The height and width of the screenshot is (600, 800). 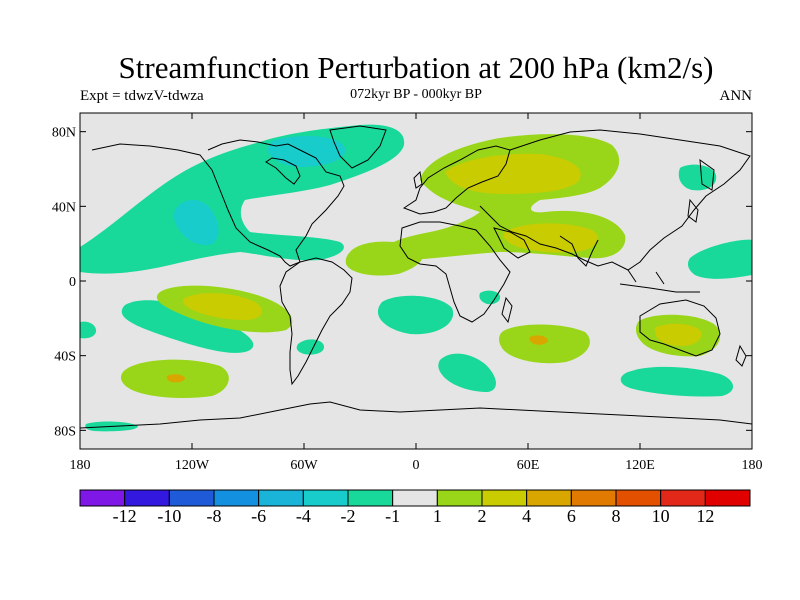 What do you see at coordinates (348, 516) in the screenshot?
I see `colorbar-label: -2` at bounding box center [348, 516].